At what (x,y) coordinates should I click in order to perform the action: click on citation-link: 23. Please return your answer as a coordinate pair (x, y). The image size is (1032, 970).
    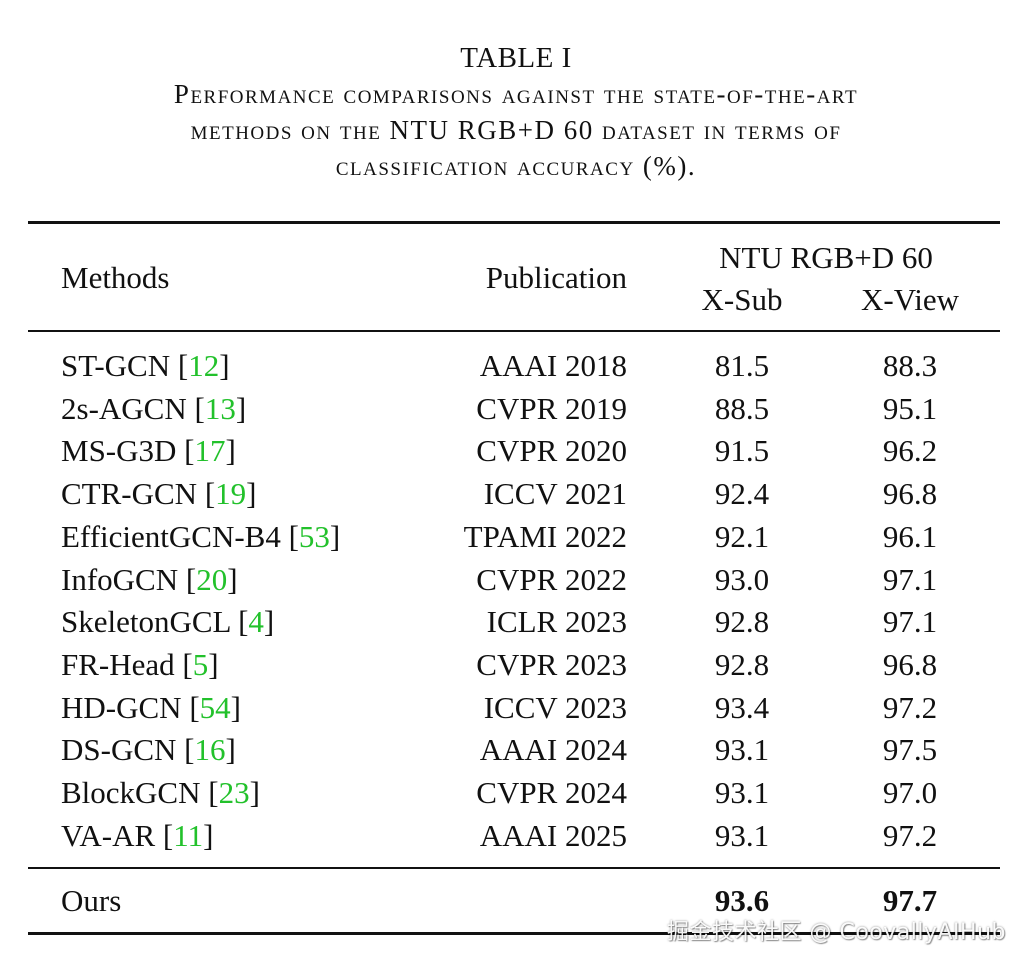
    Looking at the image, I should click on (234, 792).